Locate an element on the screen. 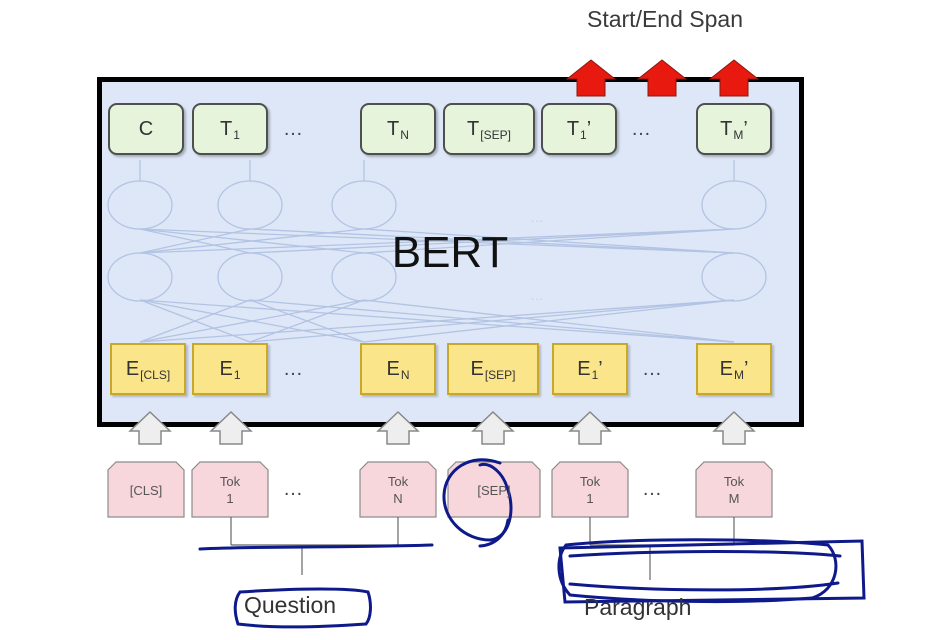 This screenshot has height=640, width=934. bert-label: BERT is located at coordinates (450, 252).